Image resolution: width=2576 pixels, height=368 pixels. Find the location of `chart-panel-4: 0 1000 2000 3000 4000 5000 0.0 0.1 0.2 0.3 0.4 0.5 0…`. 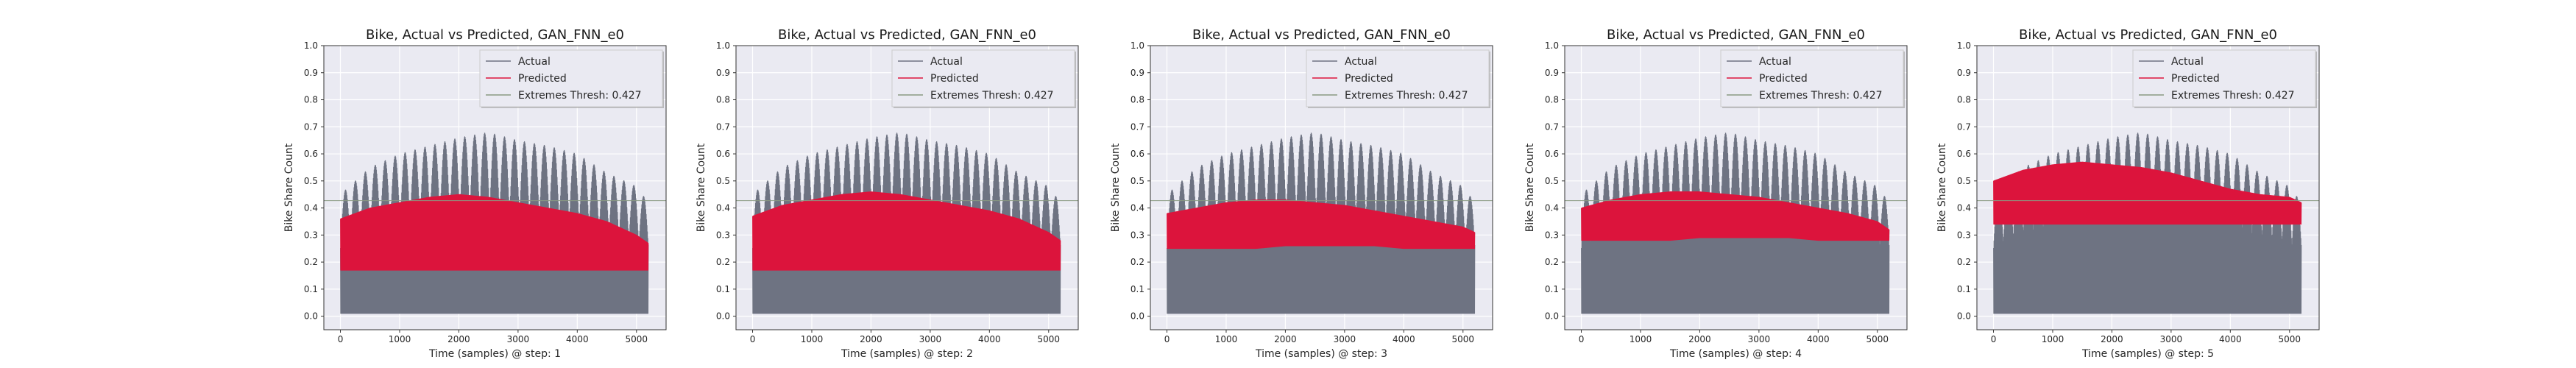

chart-panel-4: 0 1000 2000 3000 4000 5000 0.0 0.1 0.2 0.3 0.4 0.5 0… is located at coordinates (1716, 193).